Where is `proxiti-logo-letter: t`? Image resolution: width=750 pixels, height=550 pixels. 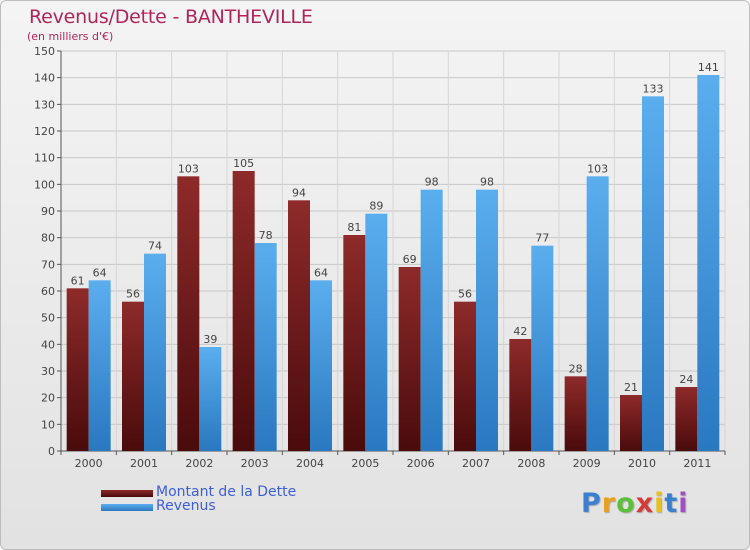 proxiti-logo-letter: t is located at coordinates (671, 503).